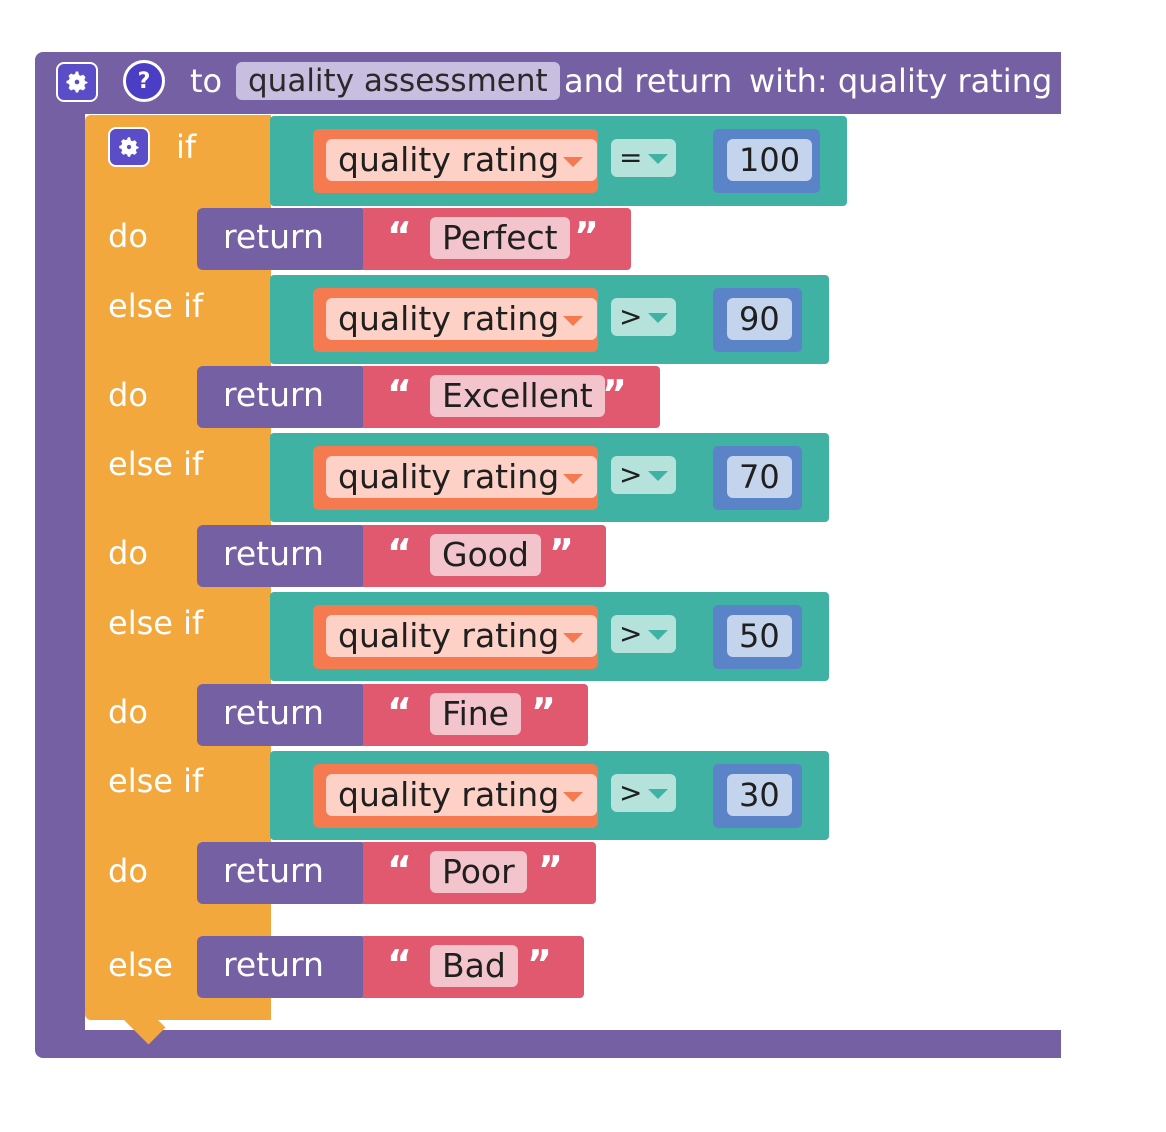 Image resolution: width=1166 pixels, height=1132 pixels. I want to click on procedure-parameters-label: with: quality rating, so click(901, 81).